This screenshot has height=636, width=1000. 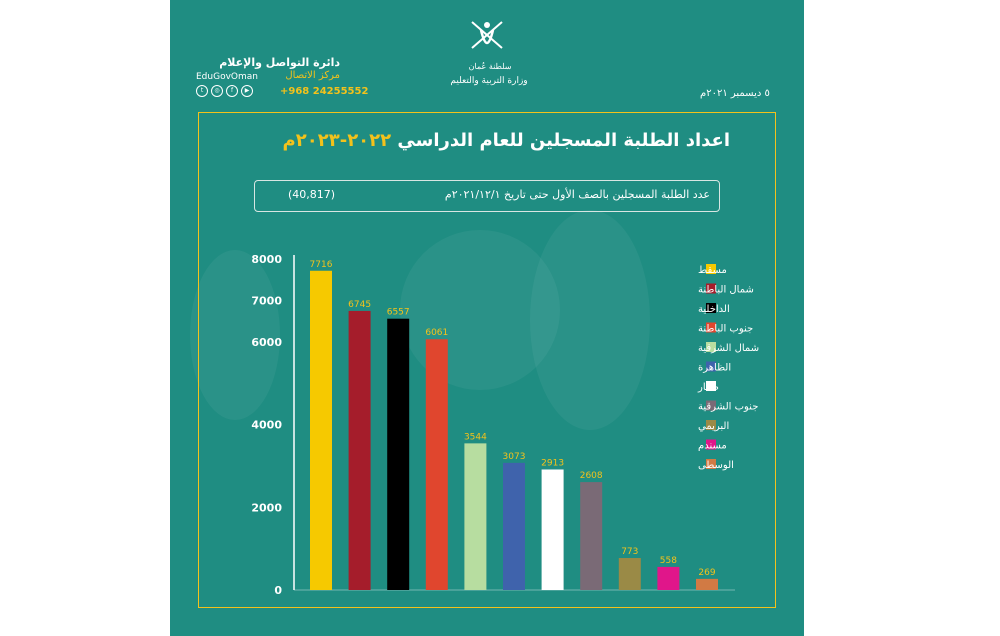 What do you see at coordinates (514, 457) in the screenshot?
I see `data-label-6: 3073` at bounding box center [514, 457].